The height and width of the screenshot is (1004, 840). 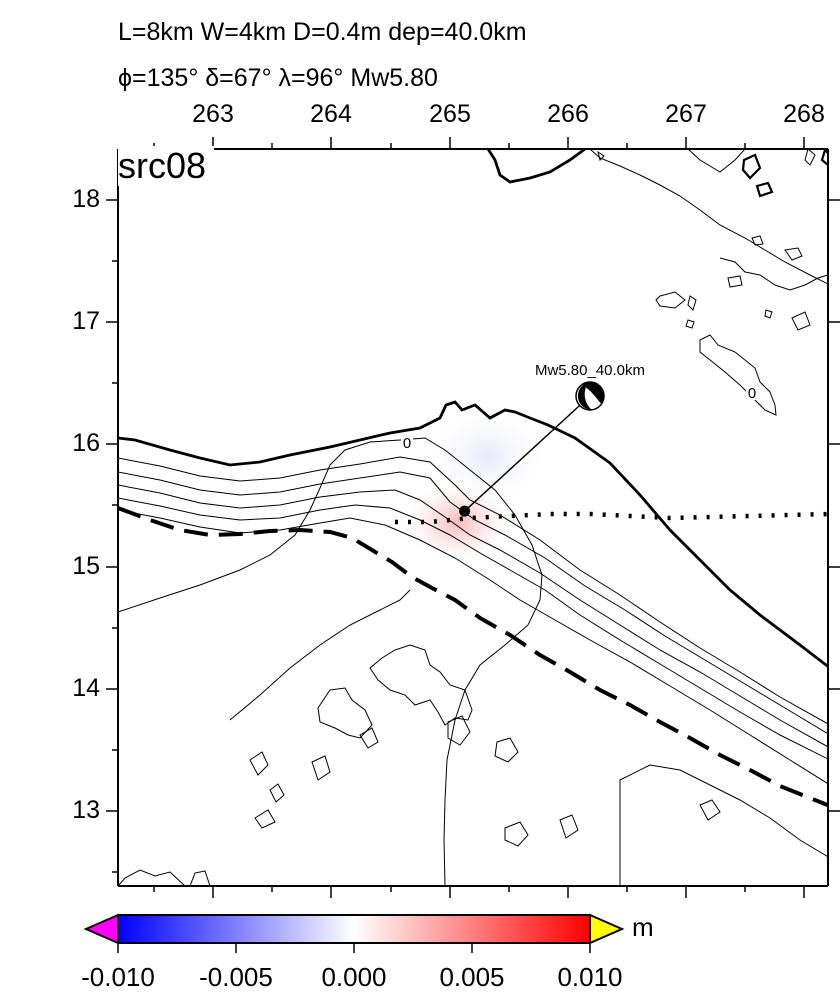 I want to click on colorbar, so click(x=354, y=933).